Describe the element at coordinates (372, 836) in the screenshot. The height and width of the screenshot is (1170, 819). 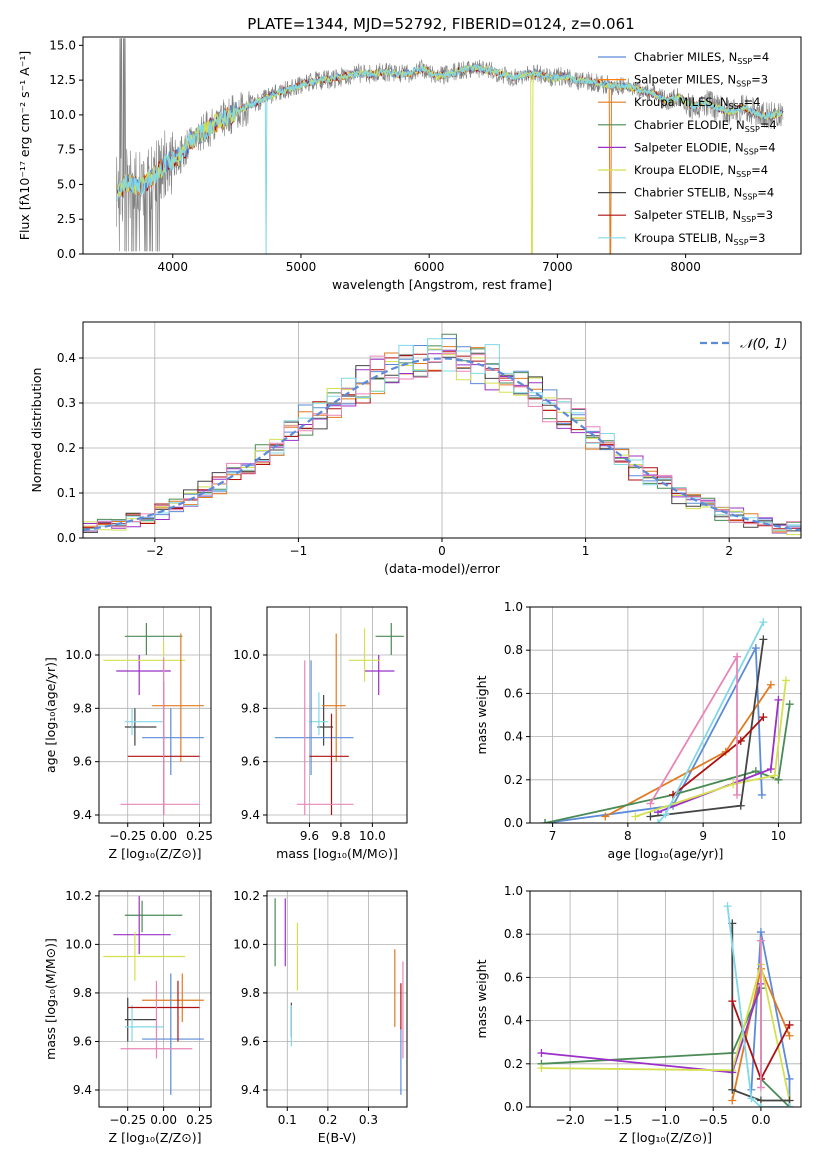
I see `x-tick-label: 10.0` at that location.